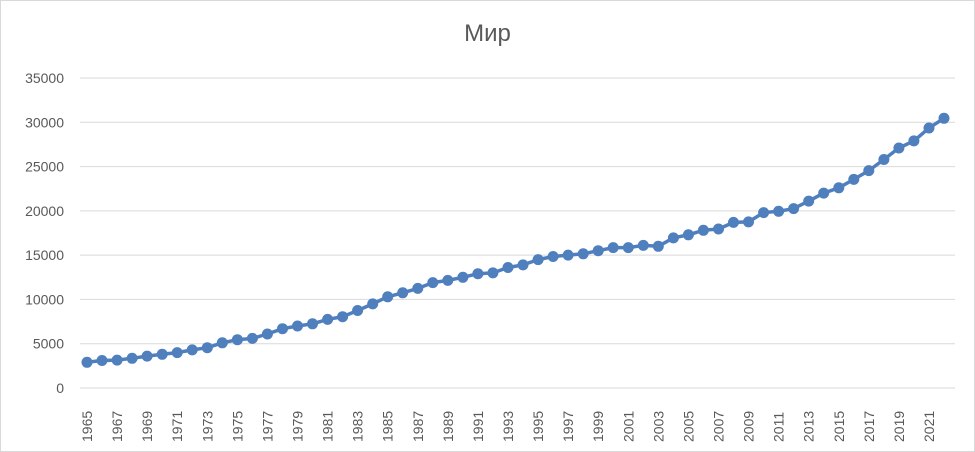 This screenshot has width=975, height=452. Describe the element at coordinates (87, 426) in the screenshot. I see `x-tick-label: 1965` at that location.